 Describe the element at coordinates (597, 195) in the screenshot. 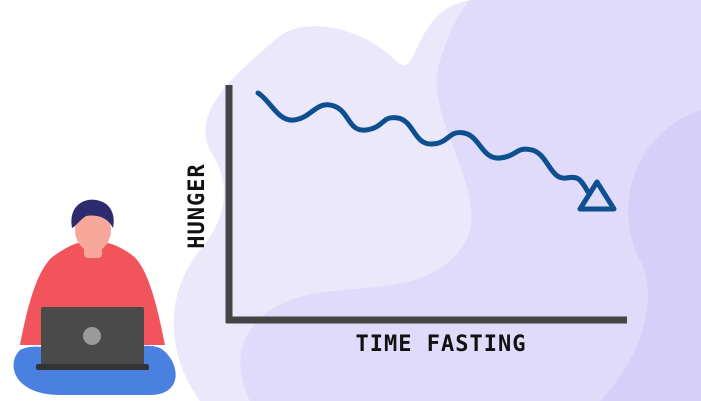

I see `trend-arrowhead` at that location.